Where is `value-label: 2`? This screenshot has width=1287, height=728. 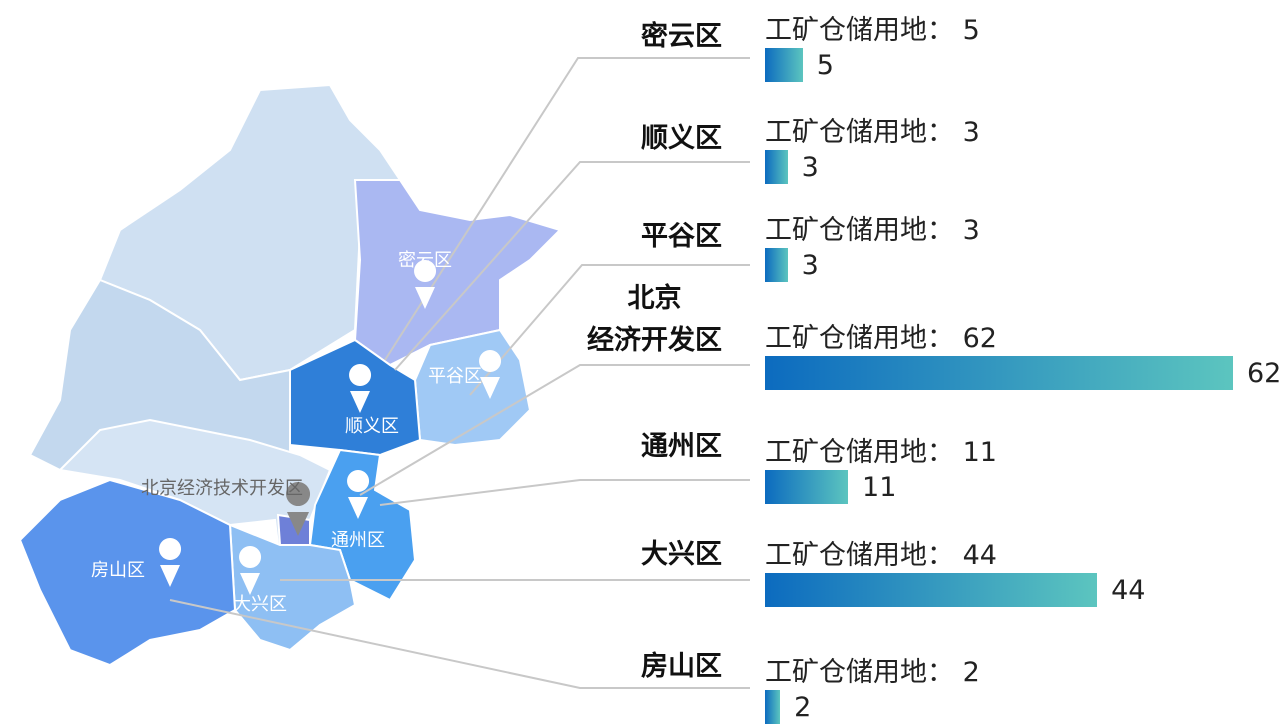 value-label: 2 is located at coordinates (803, 707).